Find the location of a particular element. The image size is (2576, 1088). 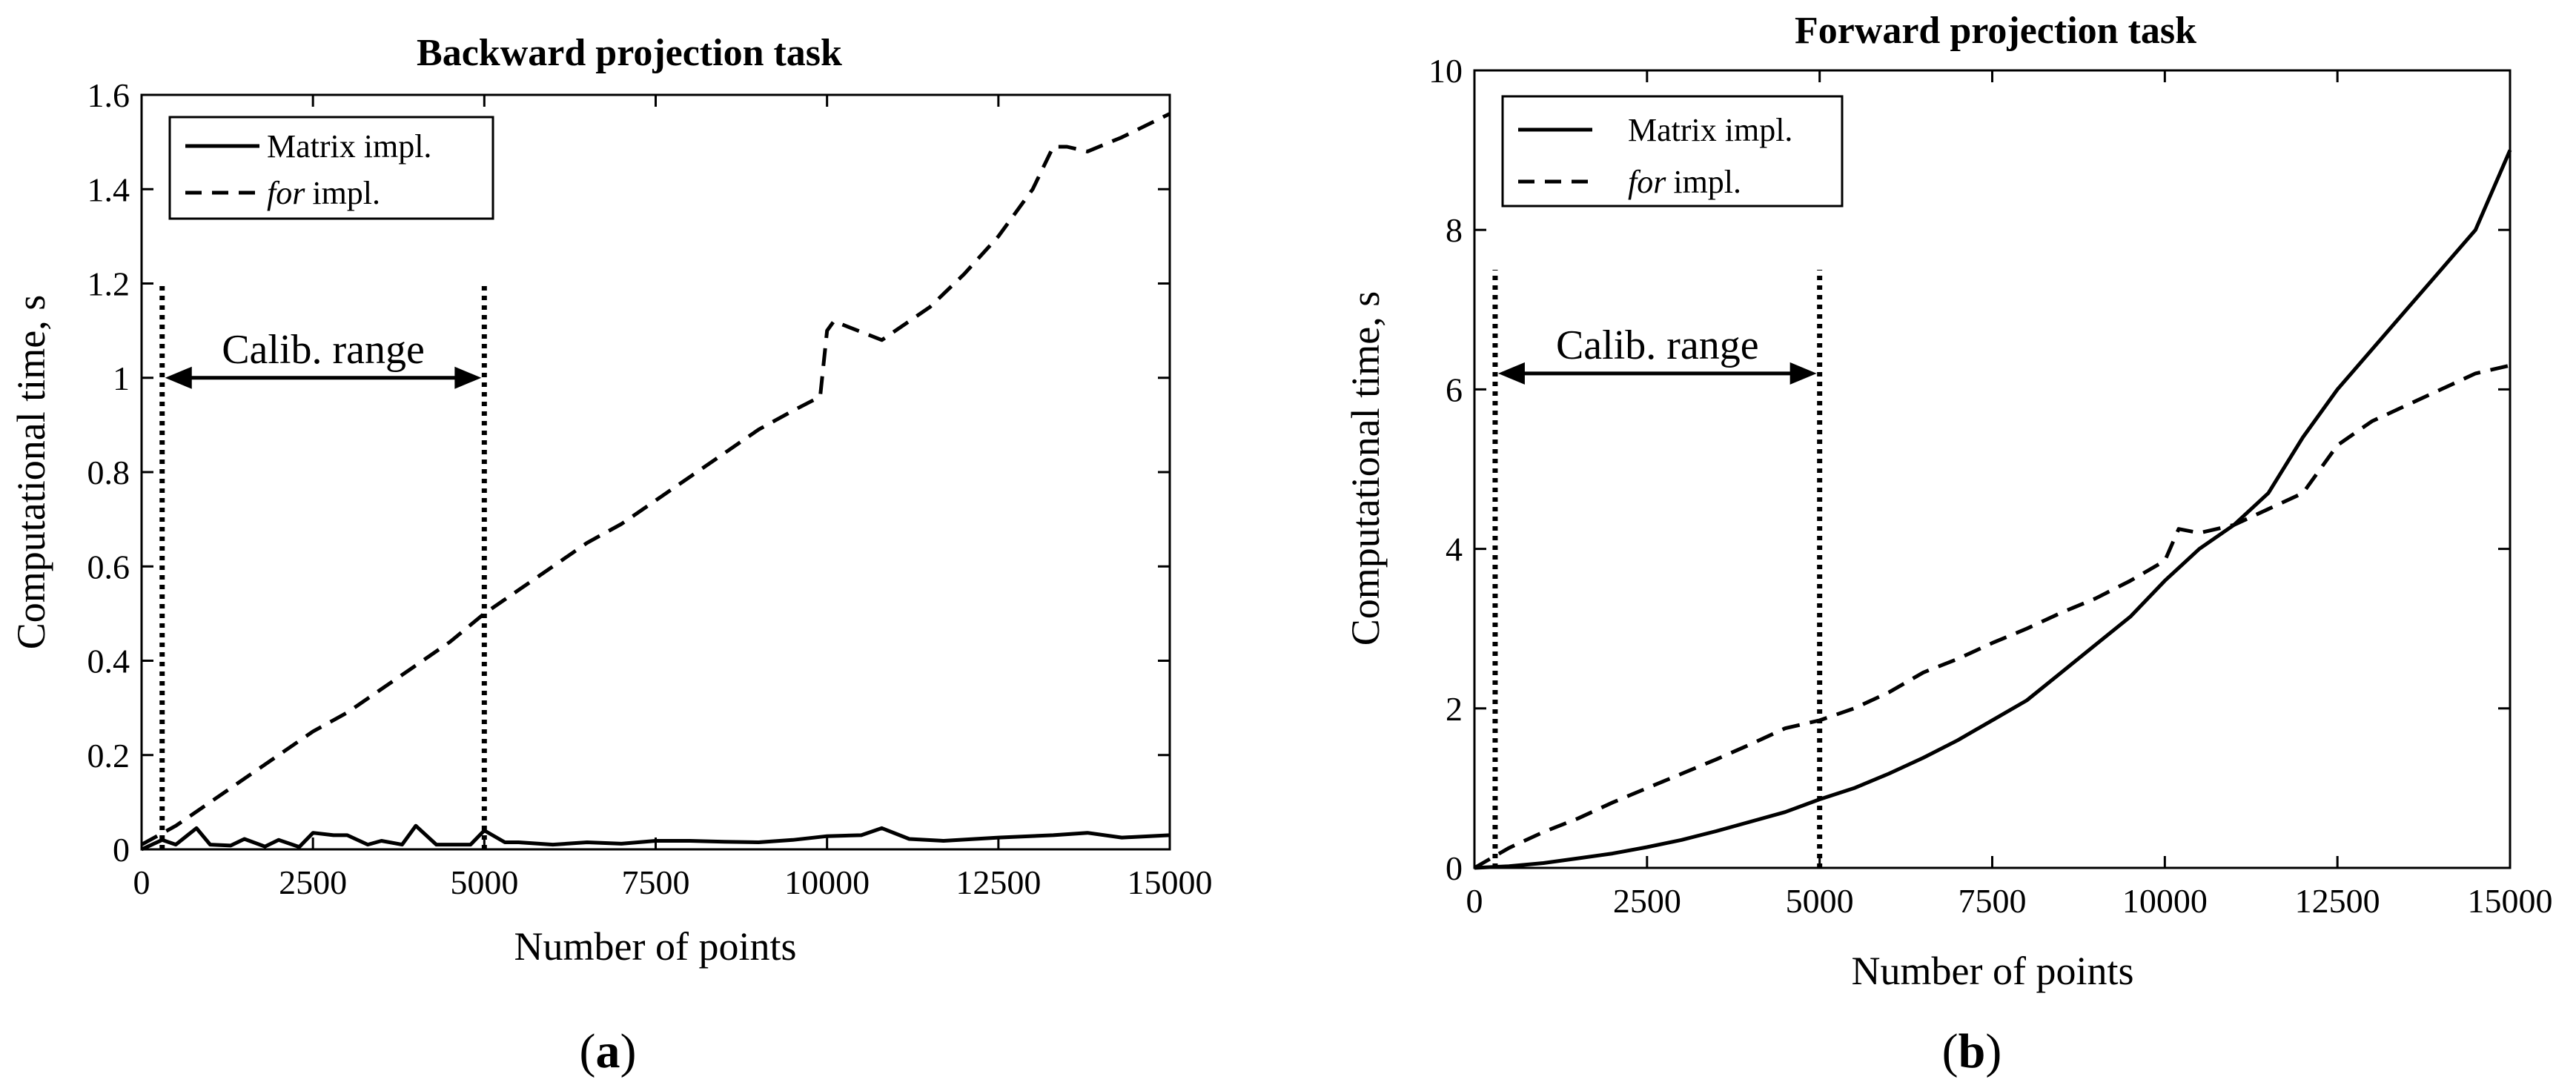

y-tick-label-a: 1 is located at coordinates (121, 378).